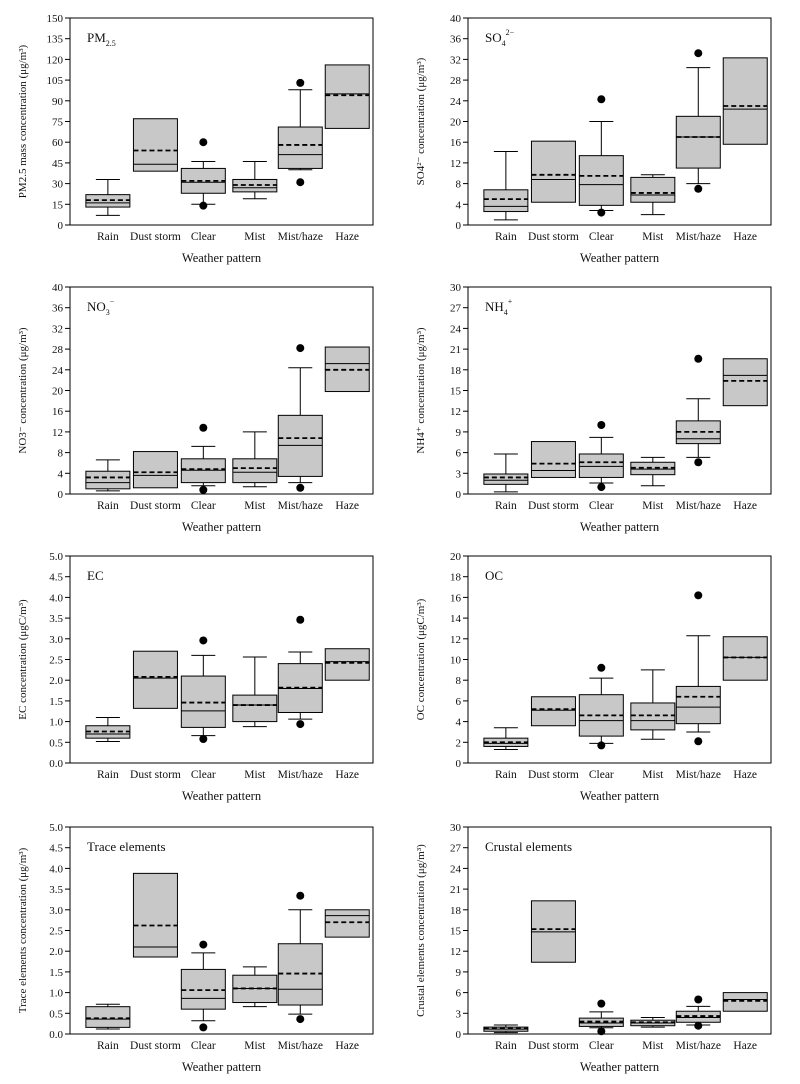  I want to click on y-tick-label: 5.0, so click(56, 557).